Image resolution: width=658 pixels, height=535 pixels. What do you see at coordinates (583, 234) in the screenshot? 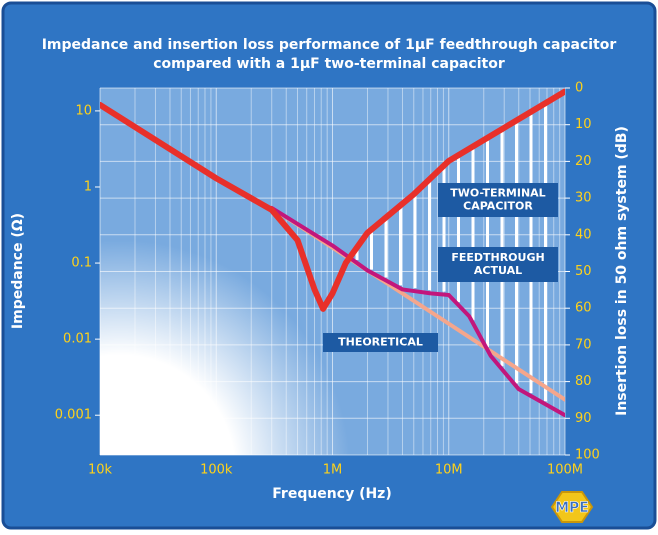
I see `y2-tick-label: 40` at bounding box center [583, 234].